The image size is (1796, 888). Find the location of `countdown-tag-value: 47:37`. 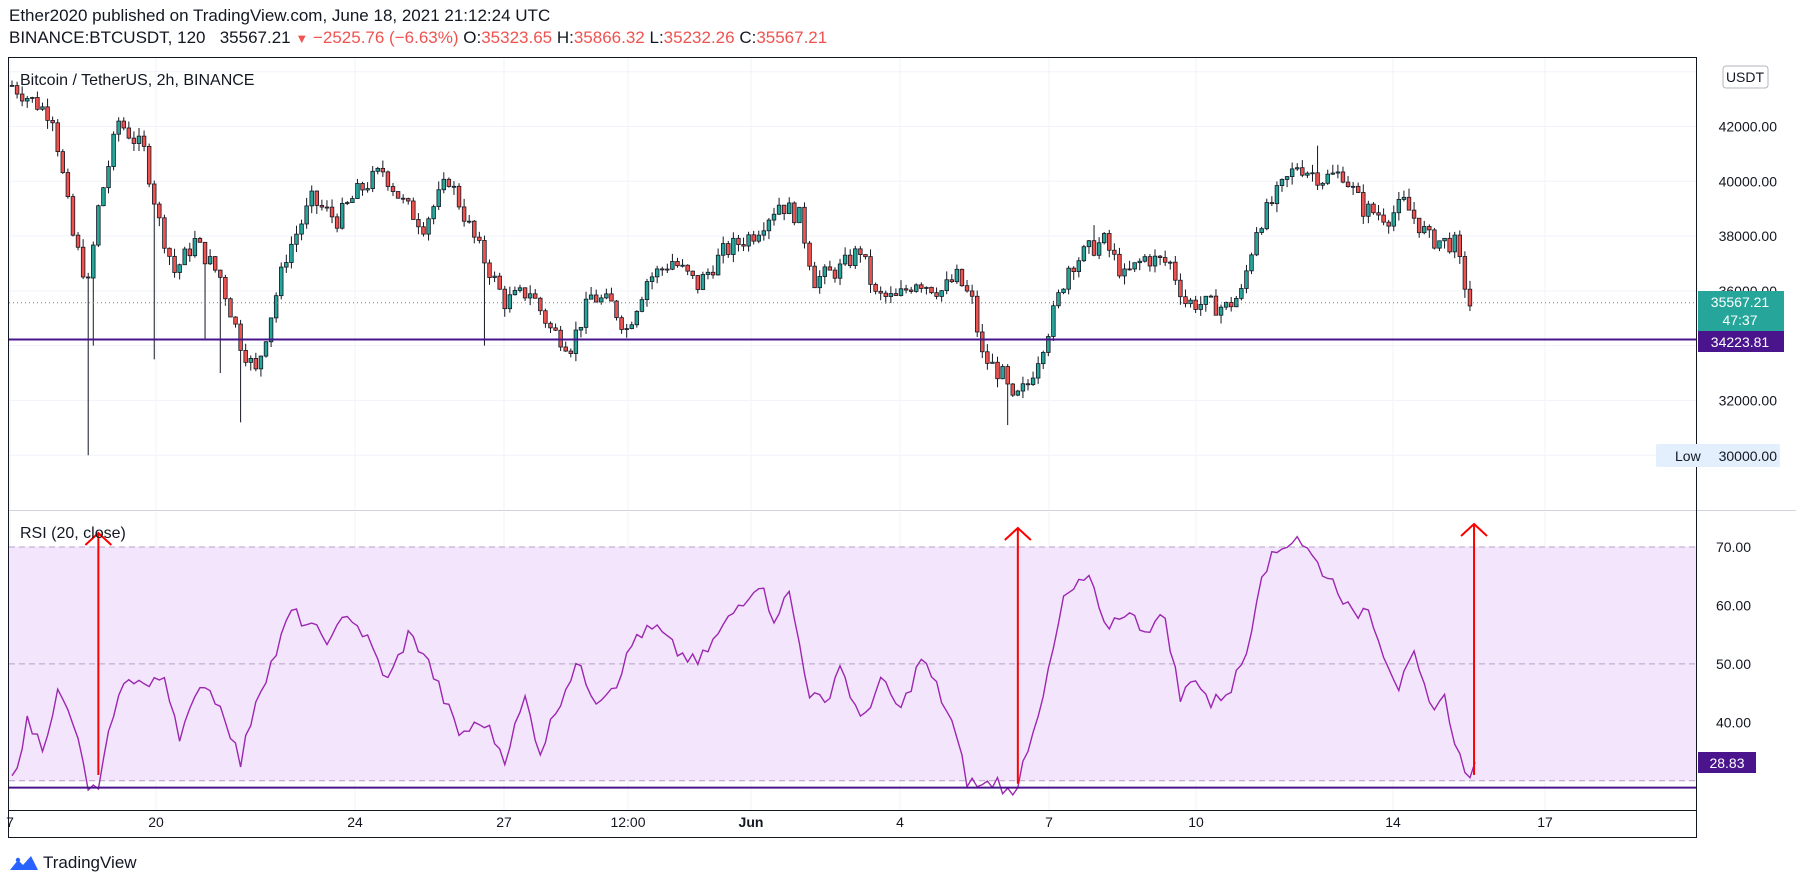

countdown-tag-value: 47:37 is located at coordinates (1739, 320).